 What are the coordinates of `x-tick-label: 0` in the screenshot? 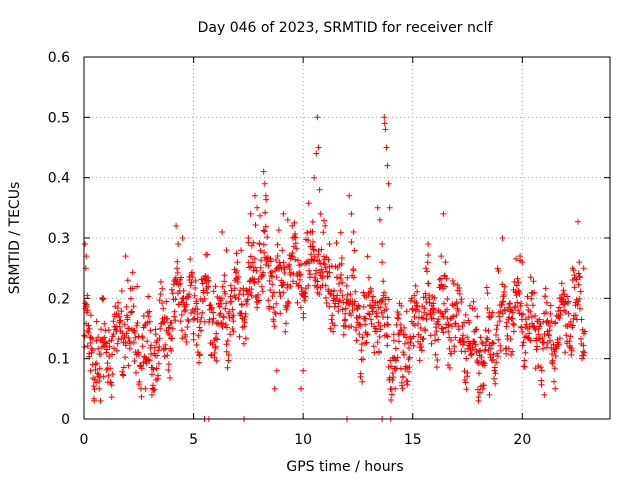 It's located at (84, 440).